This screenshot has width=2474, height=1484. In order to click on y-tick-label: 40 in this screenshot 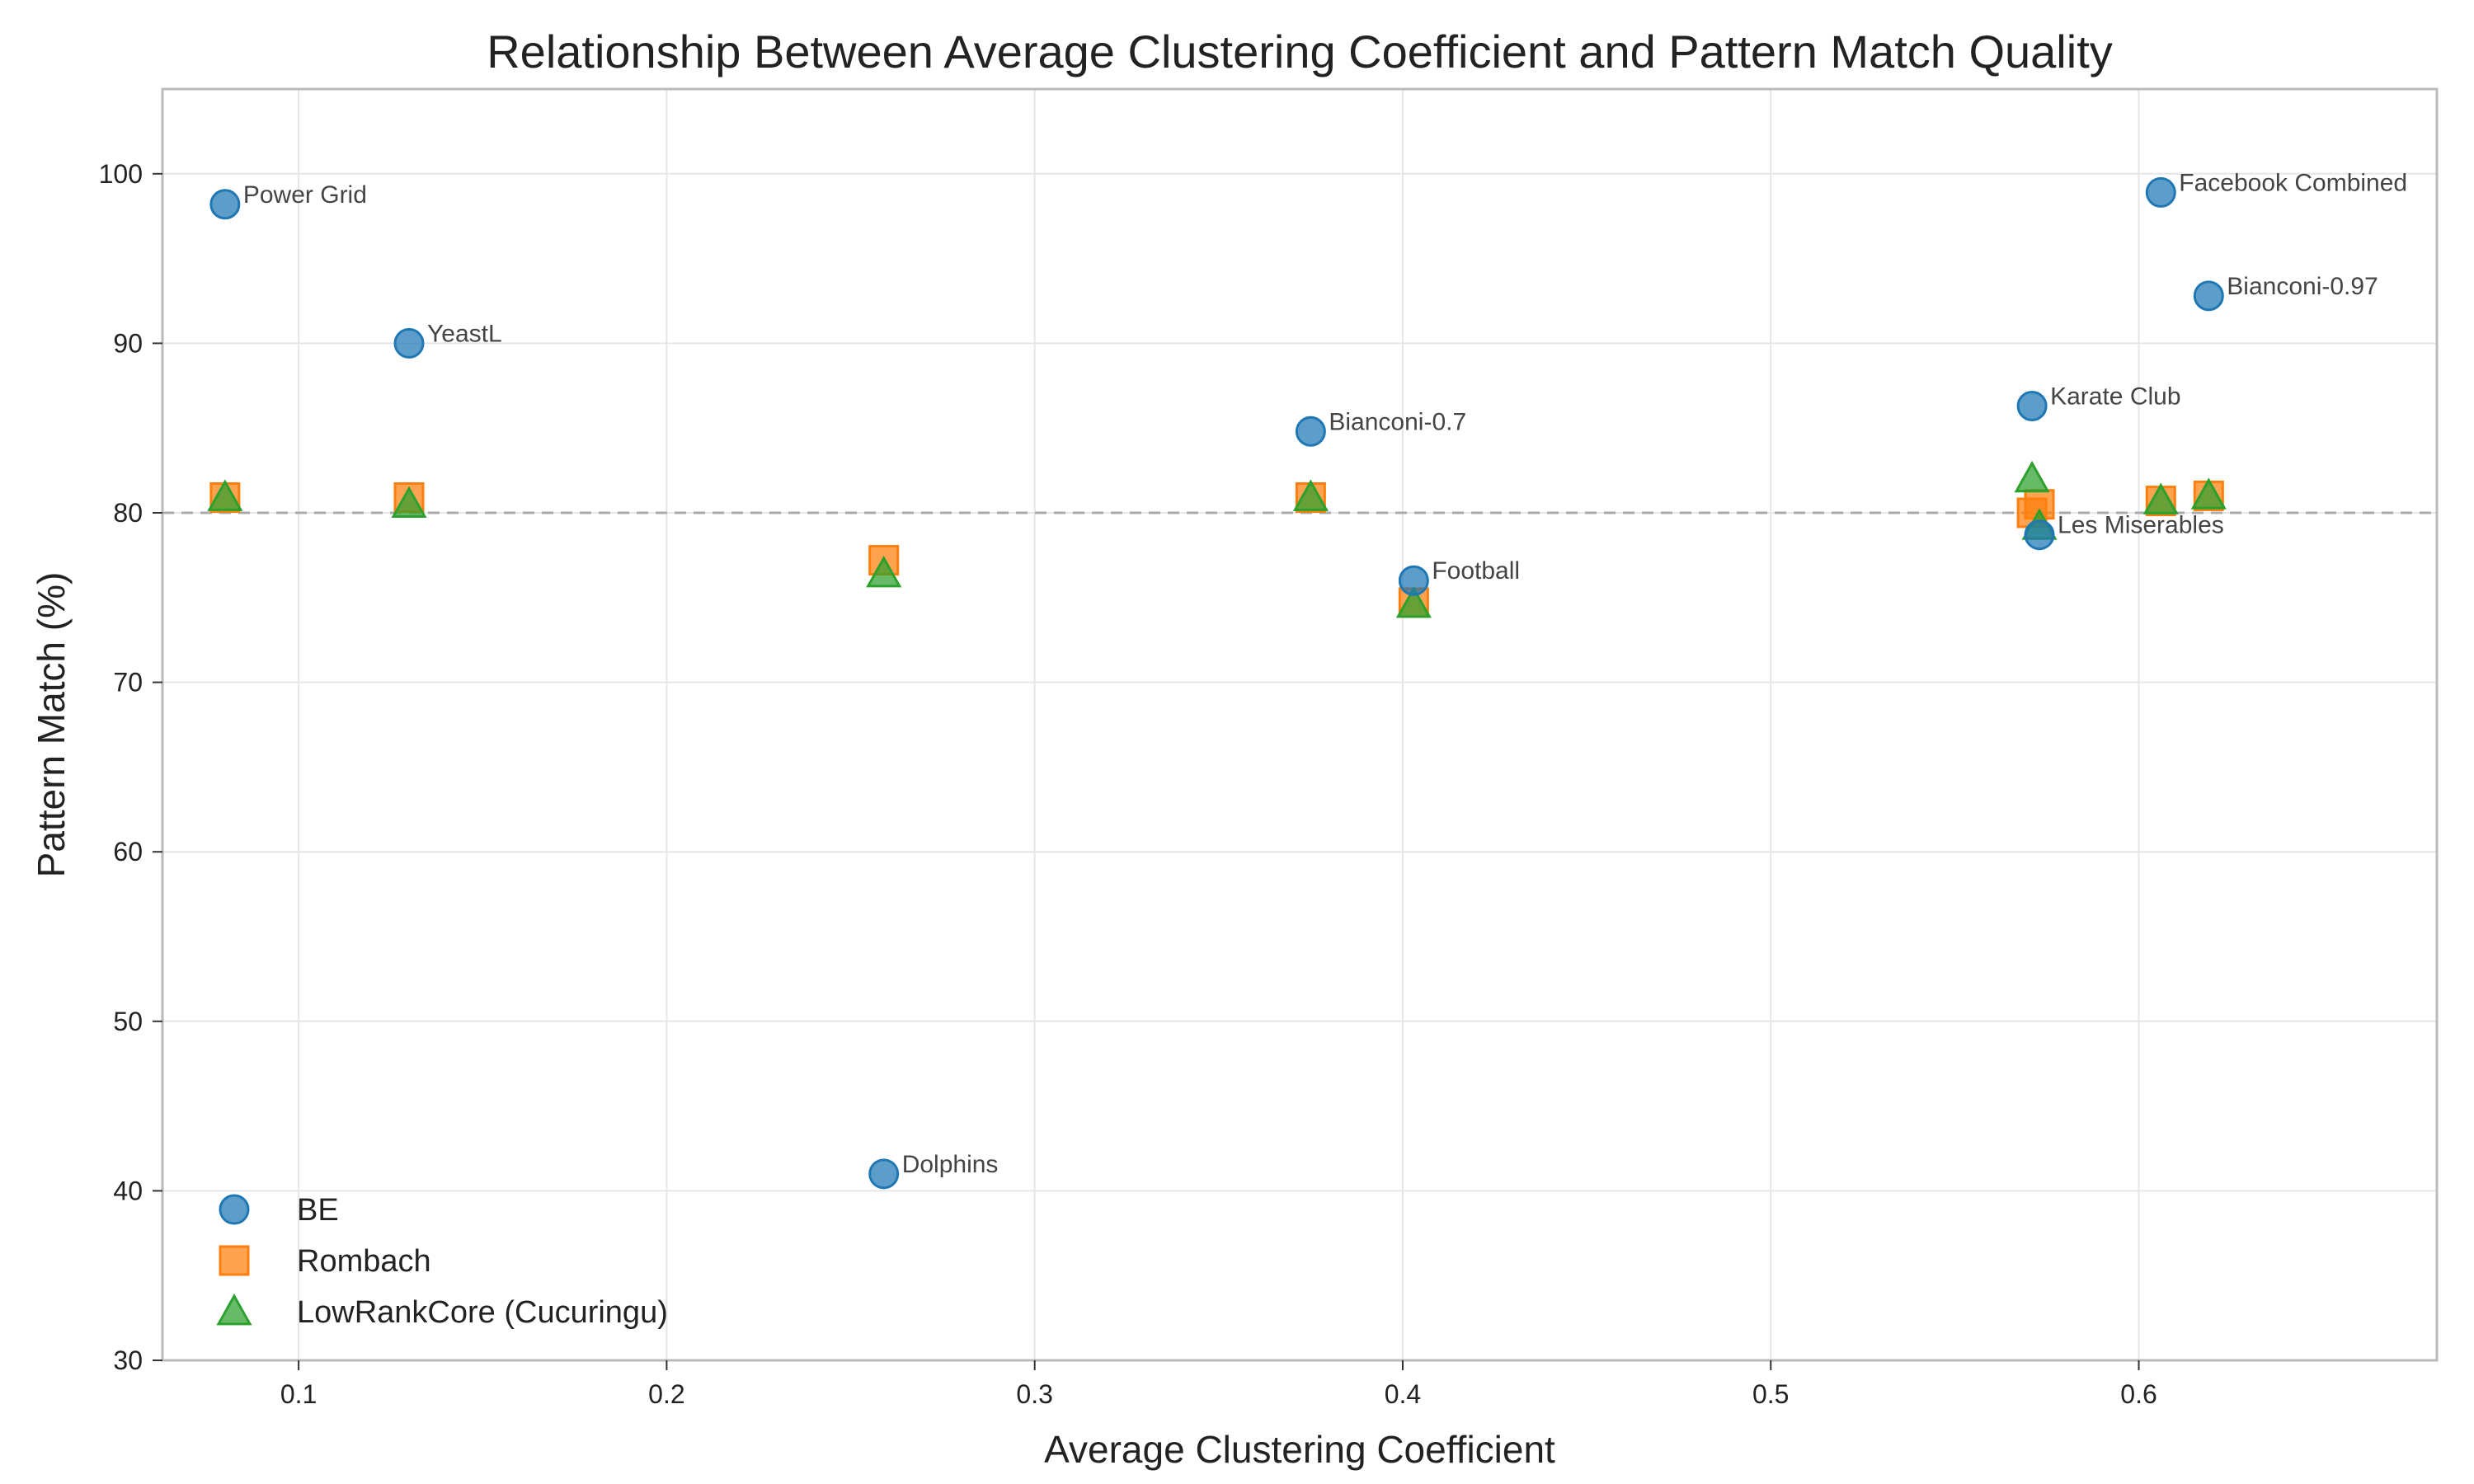, I will do `click(128, 1190)`.